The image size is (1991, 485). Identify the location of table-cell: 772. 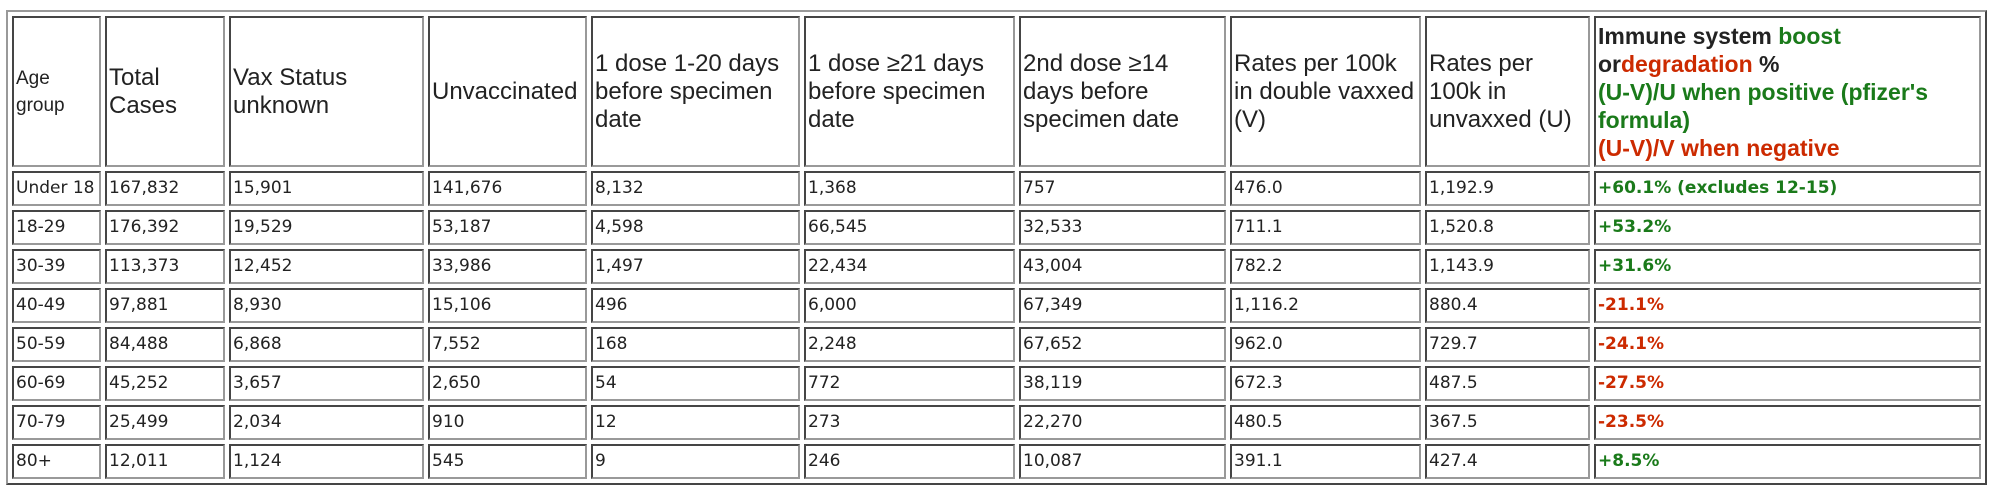
(909, 383).